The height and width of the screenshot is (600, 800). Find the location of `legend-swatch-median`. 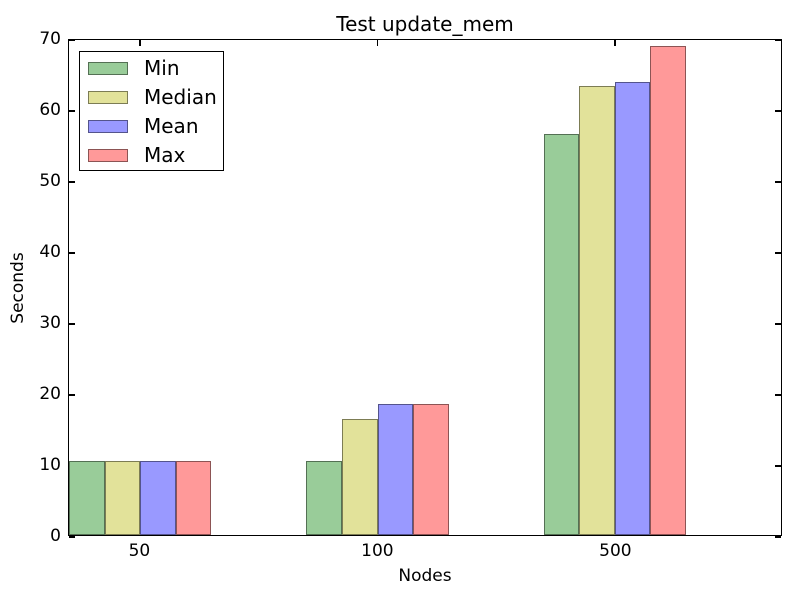

legend-swatch-median is located at coordinates (108, 97).